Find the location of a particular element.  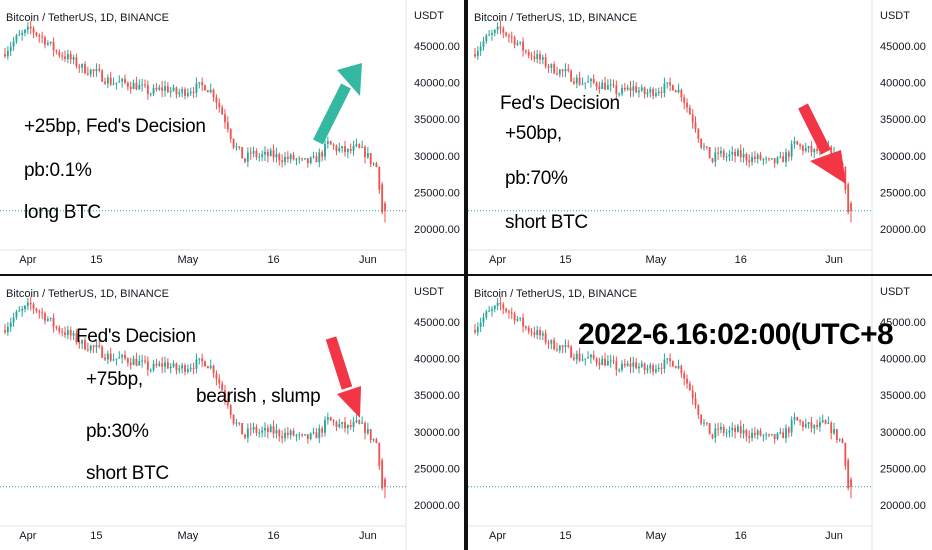

x-tick-label: Jun is located at coordinates (368, 536).